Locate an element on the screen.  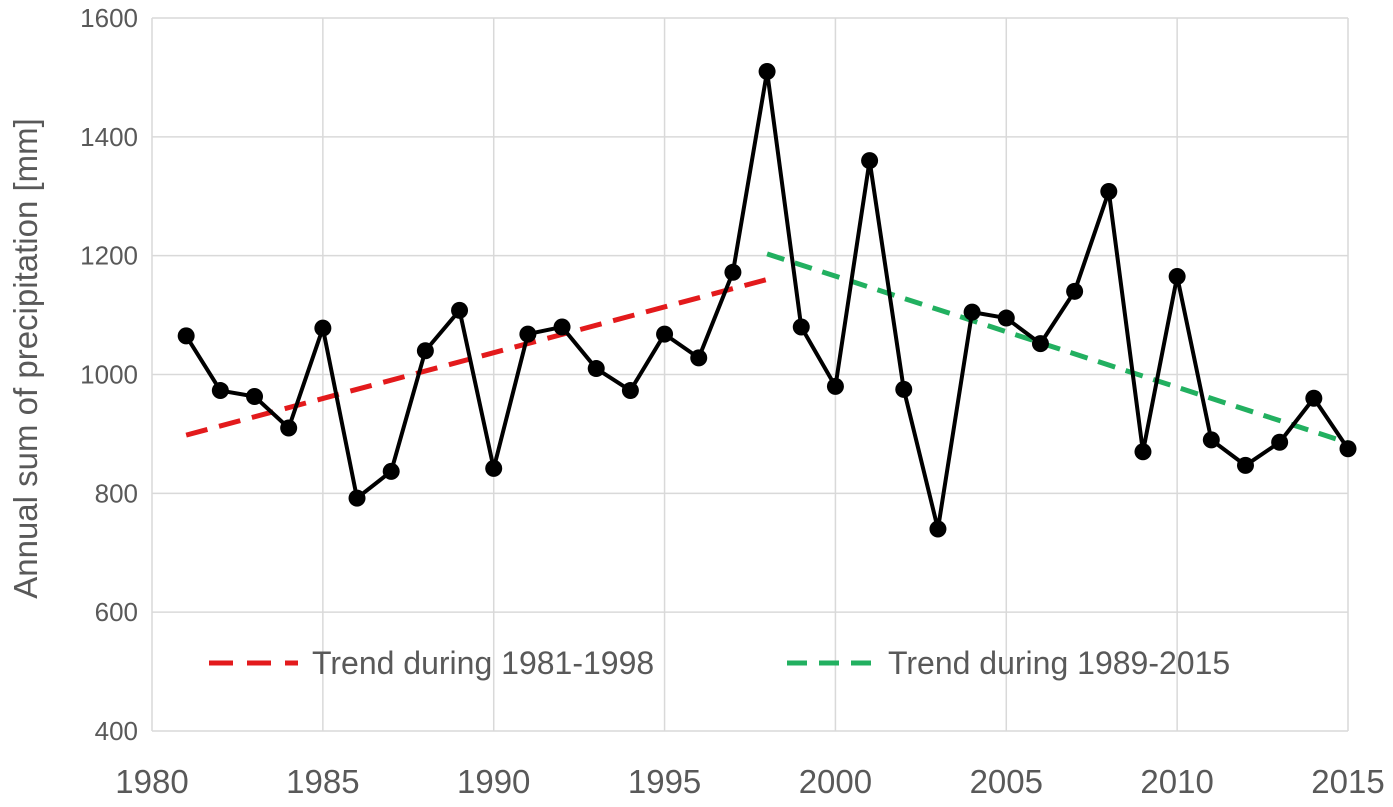
legend-label-trend-1989-2015: Trend during 1989-2015 is located at coordinates (1059, 663).